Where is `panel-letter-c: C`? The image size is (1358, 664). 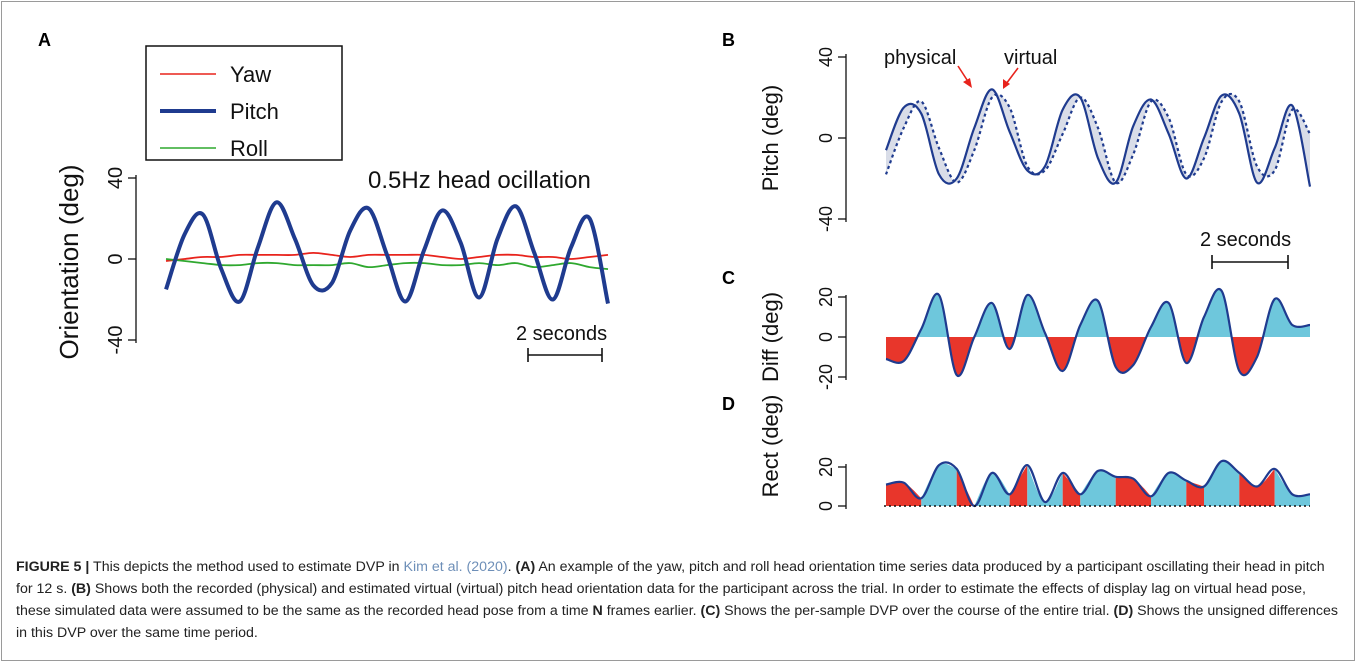 panel-letter-c: C is located at coordinates (728, 278).